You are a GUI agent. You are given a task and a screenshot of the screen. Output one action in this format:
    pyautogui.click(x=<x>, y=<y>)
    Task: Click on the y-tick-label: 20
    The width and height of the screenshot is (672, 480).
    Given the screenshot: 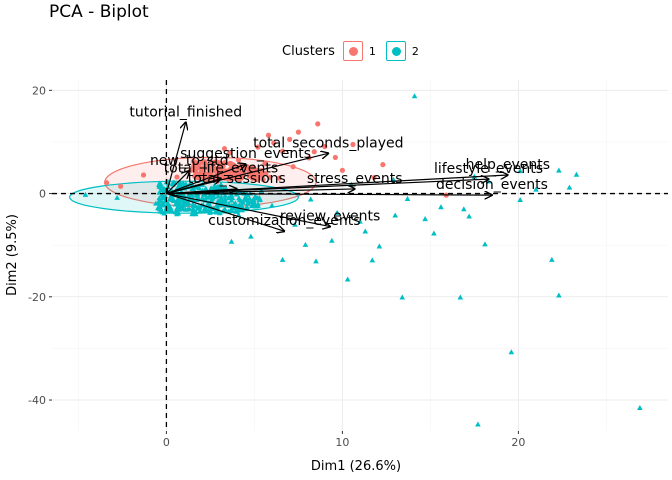 What is the action you would take?
    pyautogui.click(x=39, y=90)
    